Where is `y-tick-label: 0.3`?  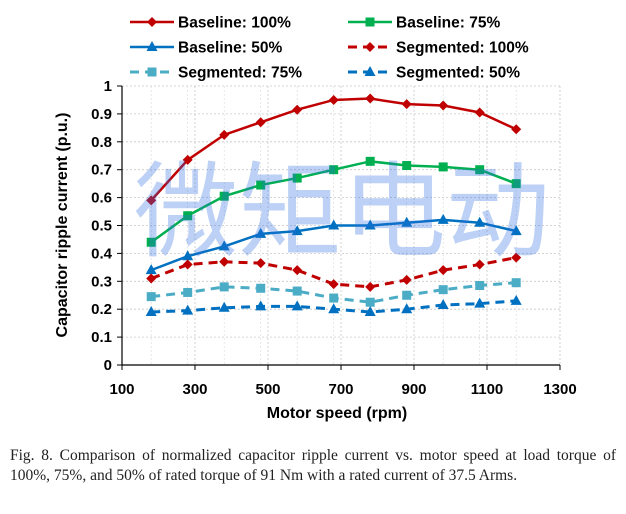
y-tick-label: 0.3 is located at coordinates (101, 281).